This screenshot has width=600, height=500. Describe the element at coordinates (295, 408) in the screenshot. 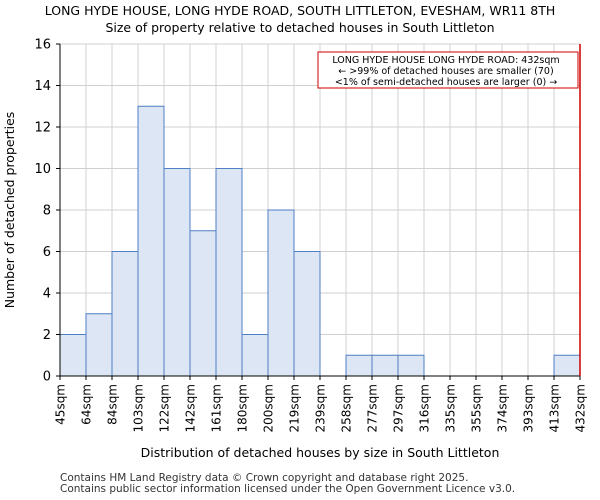

I see `x-tick-label: 219sqm` at that location.